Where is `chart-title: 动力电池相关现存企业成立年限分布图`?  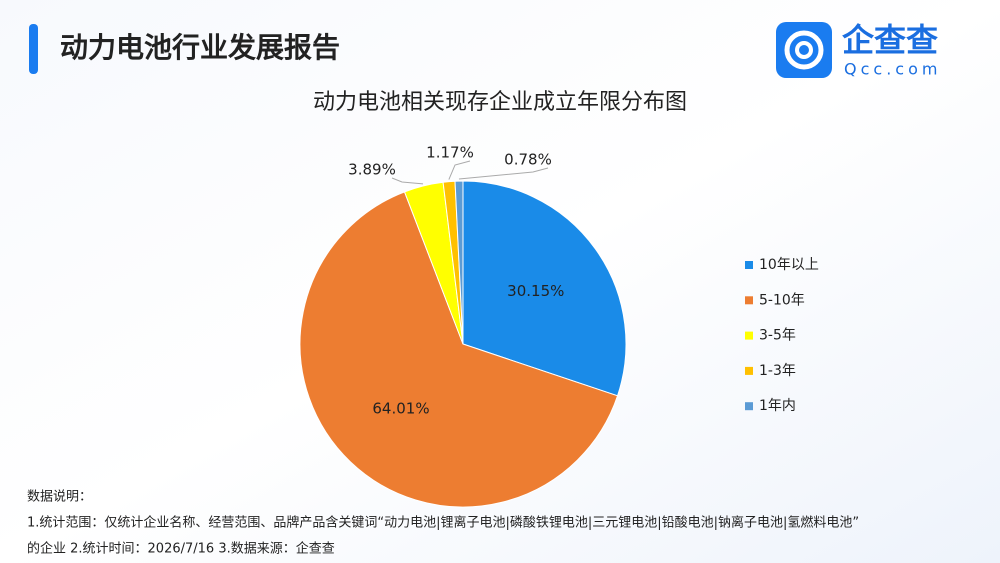
chart-title: 动力电池相关现存企业成立年限分布图 is located at coordinates (500, 102).